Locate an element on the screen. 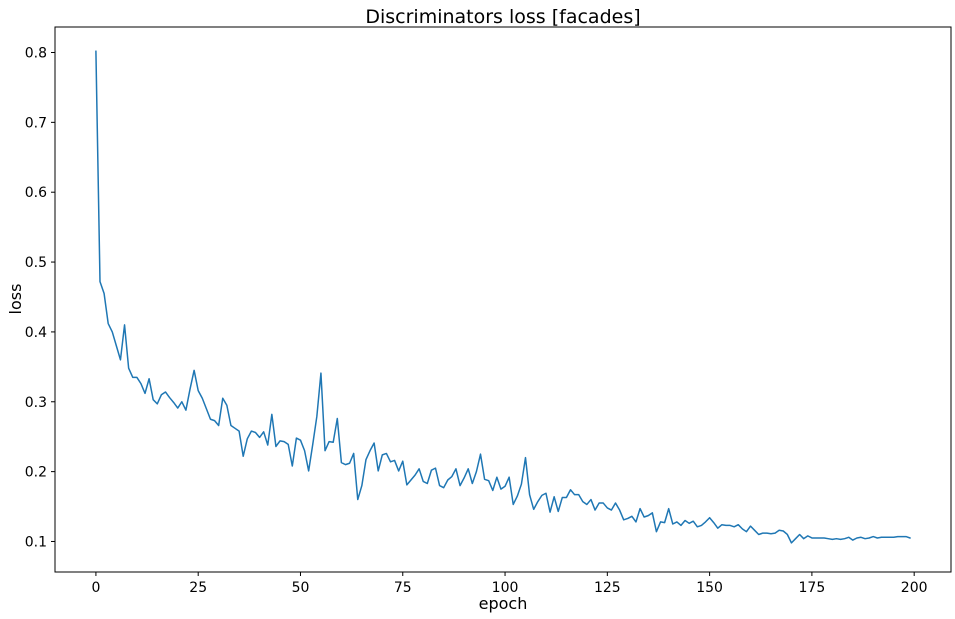  x-tick-label: 0 is located at coordinates (95, 588).